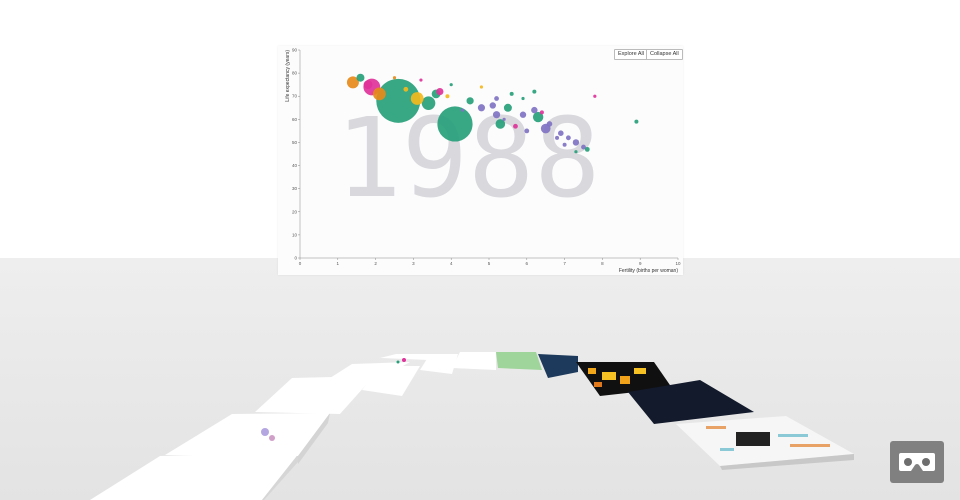 The height and width of the screenshot is (500, 960). What do you see at coordinates (631, 54) in the screenshot?
I see `explore-all-button: Explore All` at bounding box center [631, 54].